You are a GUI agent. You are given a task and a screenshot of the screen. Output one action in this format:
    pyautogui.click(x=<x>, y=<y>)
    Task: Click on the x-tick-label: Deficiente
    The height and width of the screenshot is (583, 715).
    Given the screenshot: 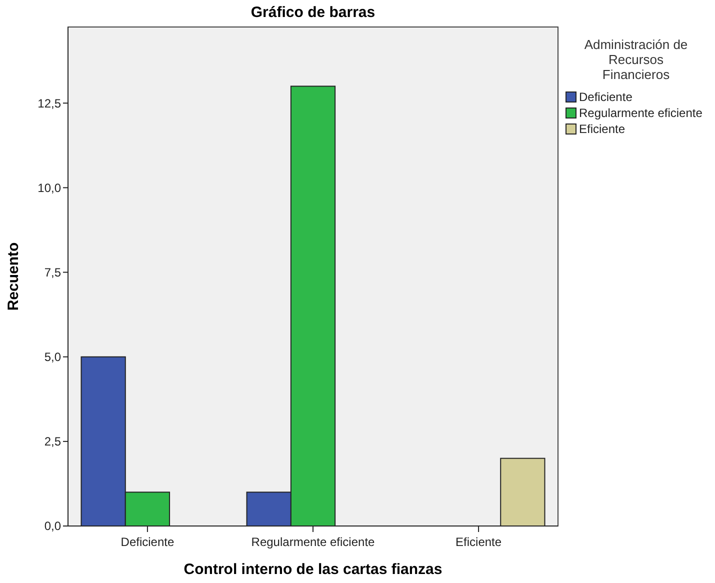 What is the action you would take?
    pyautogui.click(x=147, y=542)
    